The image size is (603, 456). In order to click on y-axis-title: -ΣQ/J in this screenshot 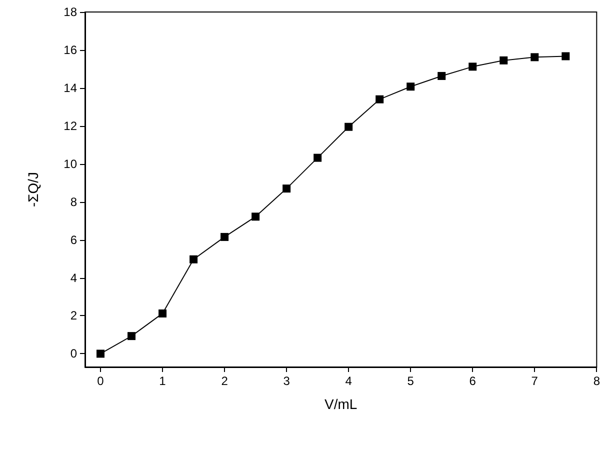, I will do `click(33, 190)`.